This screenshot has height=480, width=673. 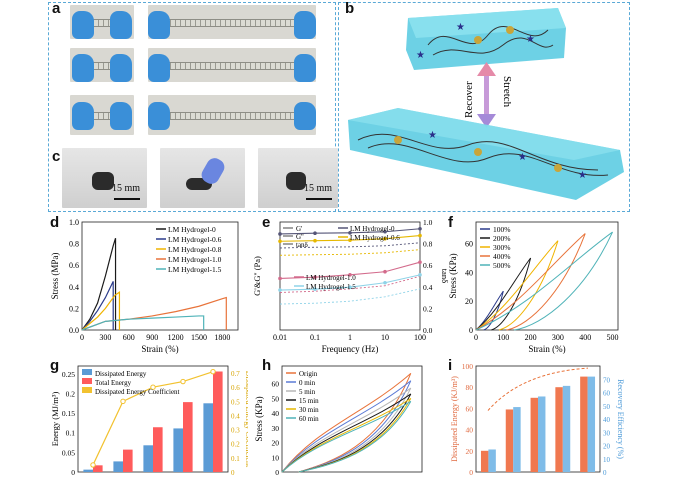 I want to click on hydrogel-block-relaxed: ★ ★ ★, so click(x=486, y=39).